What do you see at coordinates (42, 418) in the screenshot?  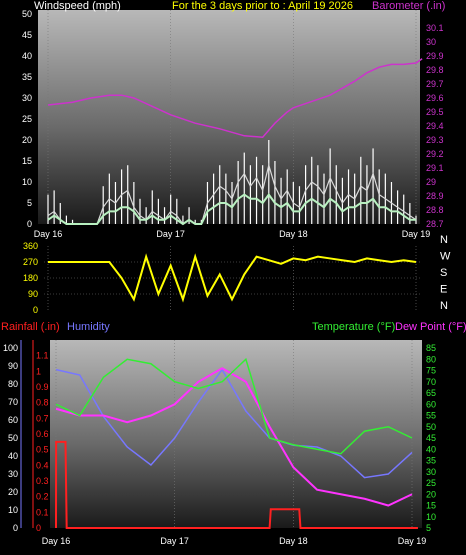 I see `rainfall-tick-label: 0.7` at bounding box center [42, 418].